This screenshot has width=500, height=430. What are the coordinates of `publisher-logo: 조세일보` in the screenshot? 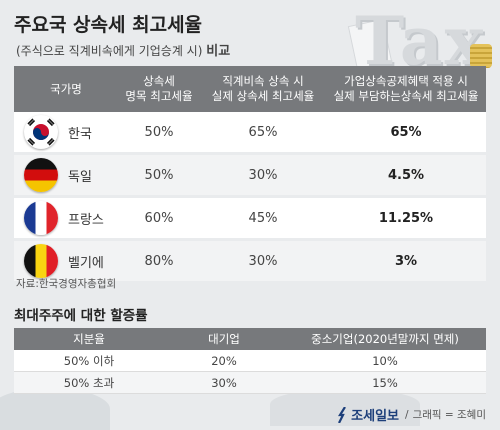 It's located at (375, 416).